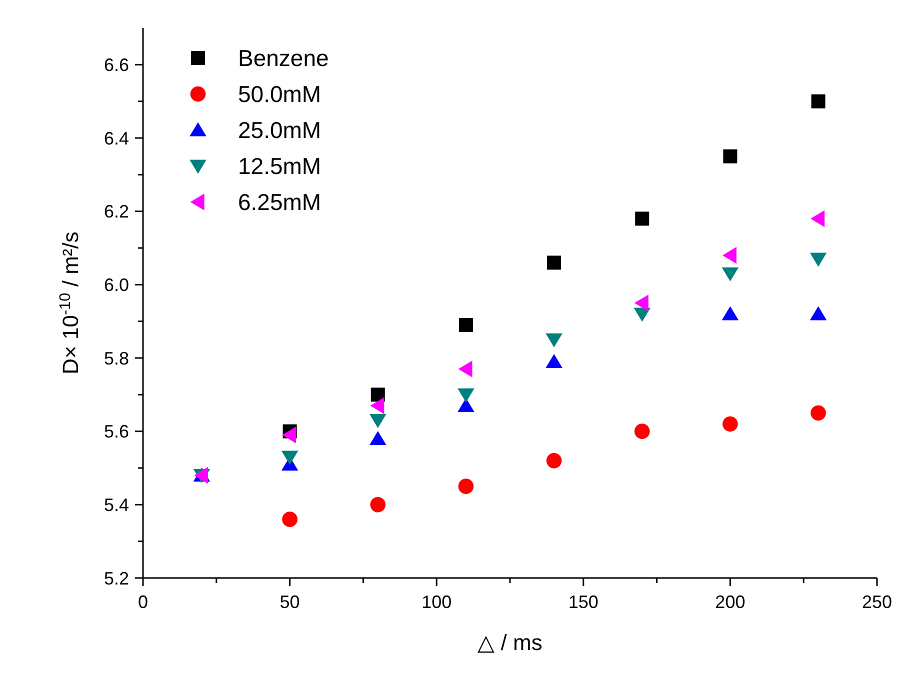 The width and height of the screenshot is (905, 677). I want to click on y-tick-label: 5.2, so click(116, 578).